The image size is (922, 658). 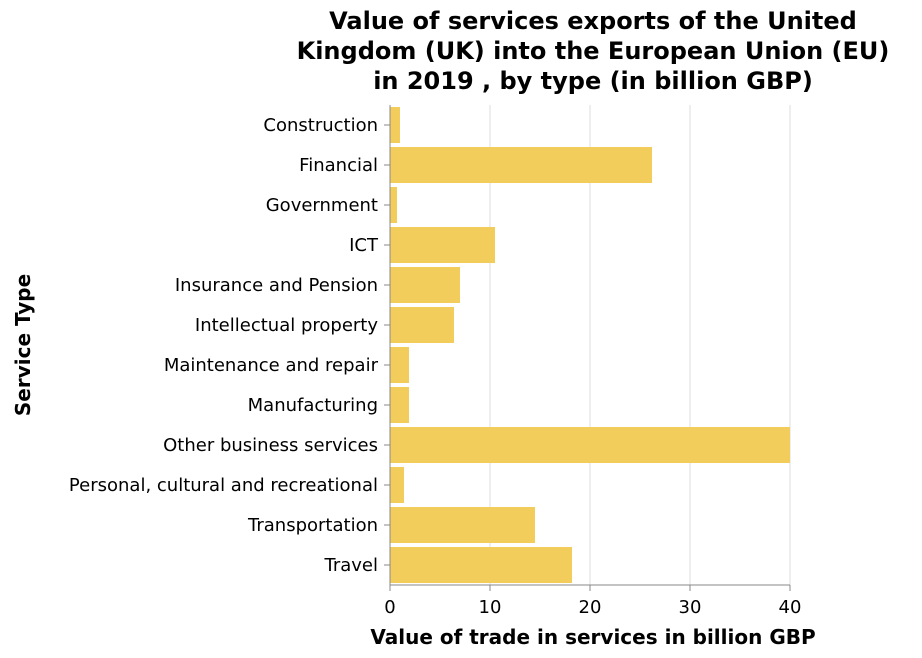 What do you see at coordinates (593, 81) in the screenshot?
I see `chart-title-line-3: in 2019 , by type (in billion GBP)` at bounding box center [593, 81].